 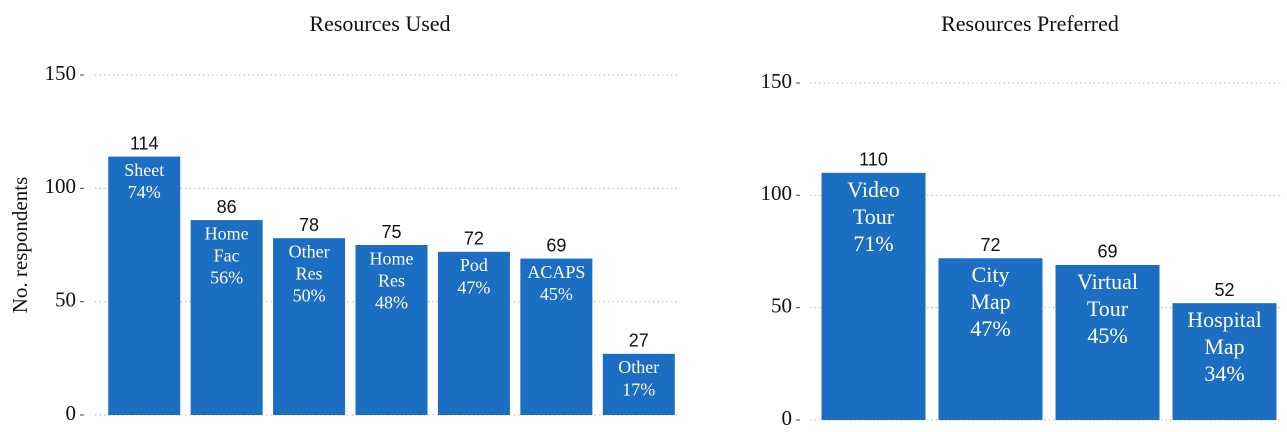 What do you see at coordinates (20, 245) in the screenshot?
I see `y-axis-label: No. respondents` at bounding box center [20, 245].